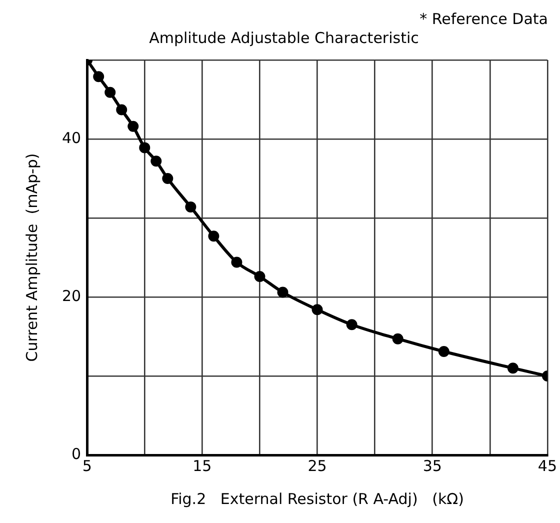  I want to click on x-tick-label: 25, so click(317, 465).